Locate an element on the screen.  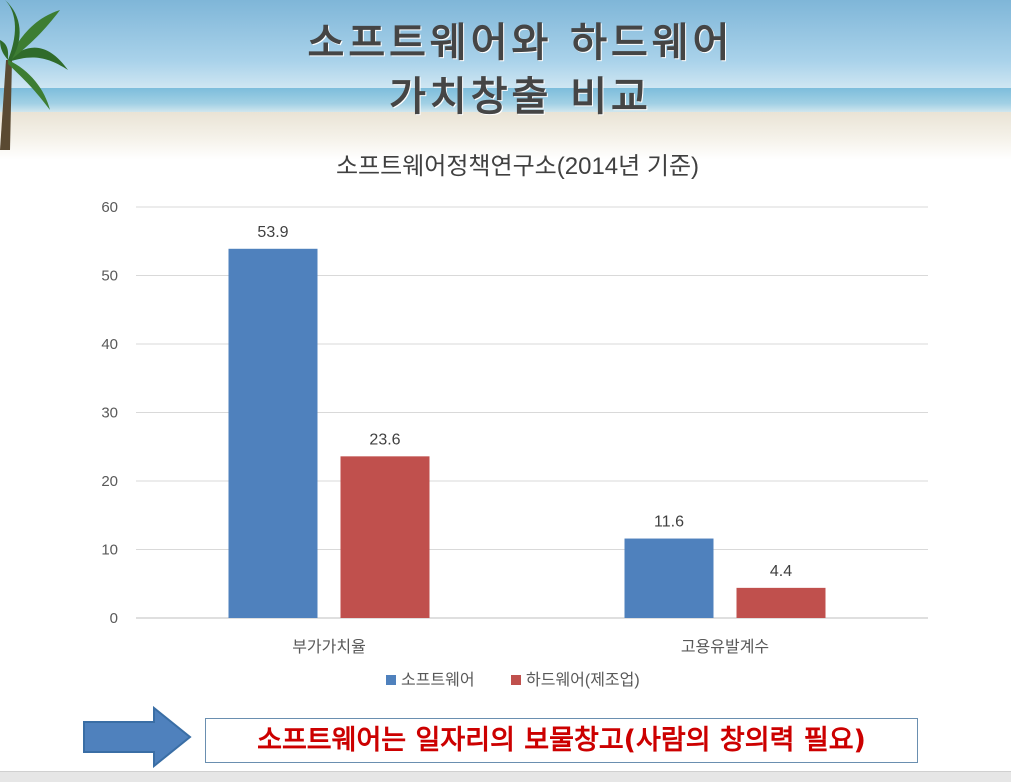
sea-band is located at coordinates (505, 101).